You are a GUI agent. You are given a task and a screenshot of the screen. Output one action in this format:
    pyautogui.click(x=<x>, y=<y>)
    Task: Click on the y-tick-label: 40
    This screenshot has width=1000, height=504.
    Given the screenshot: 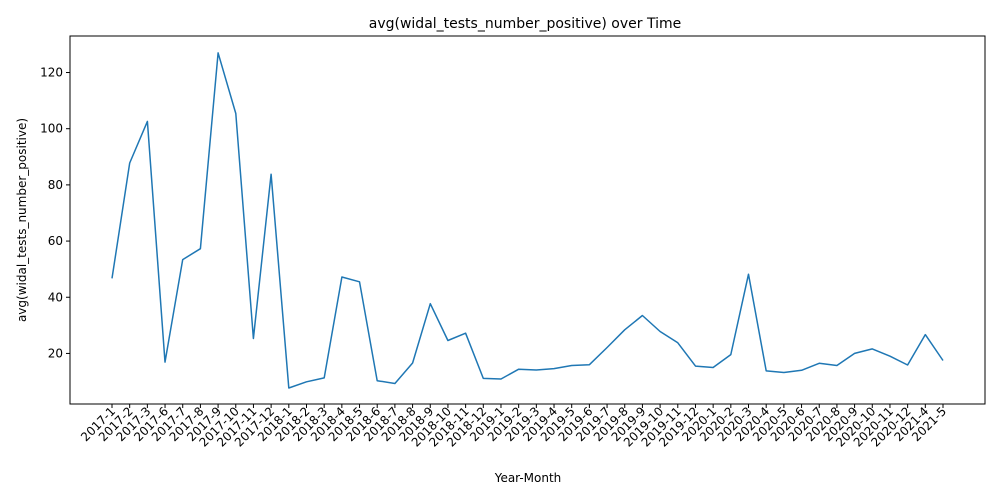 What is the action you would take?
    pyautogui.click(x=55, y=297)
    